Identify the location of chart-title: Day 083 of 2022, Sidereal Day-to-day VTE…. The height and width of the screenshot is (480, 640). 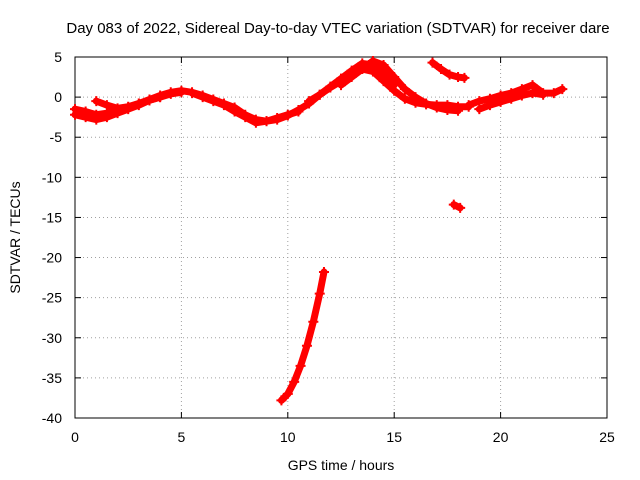
(337, 28).